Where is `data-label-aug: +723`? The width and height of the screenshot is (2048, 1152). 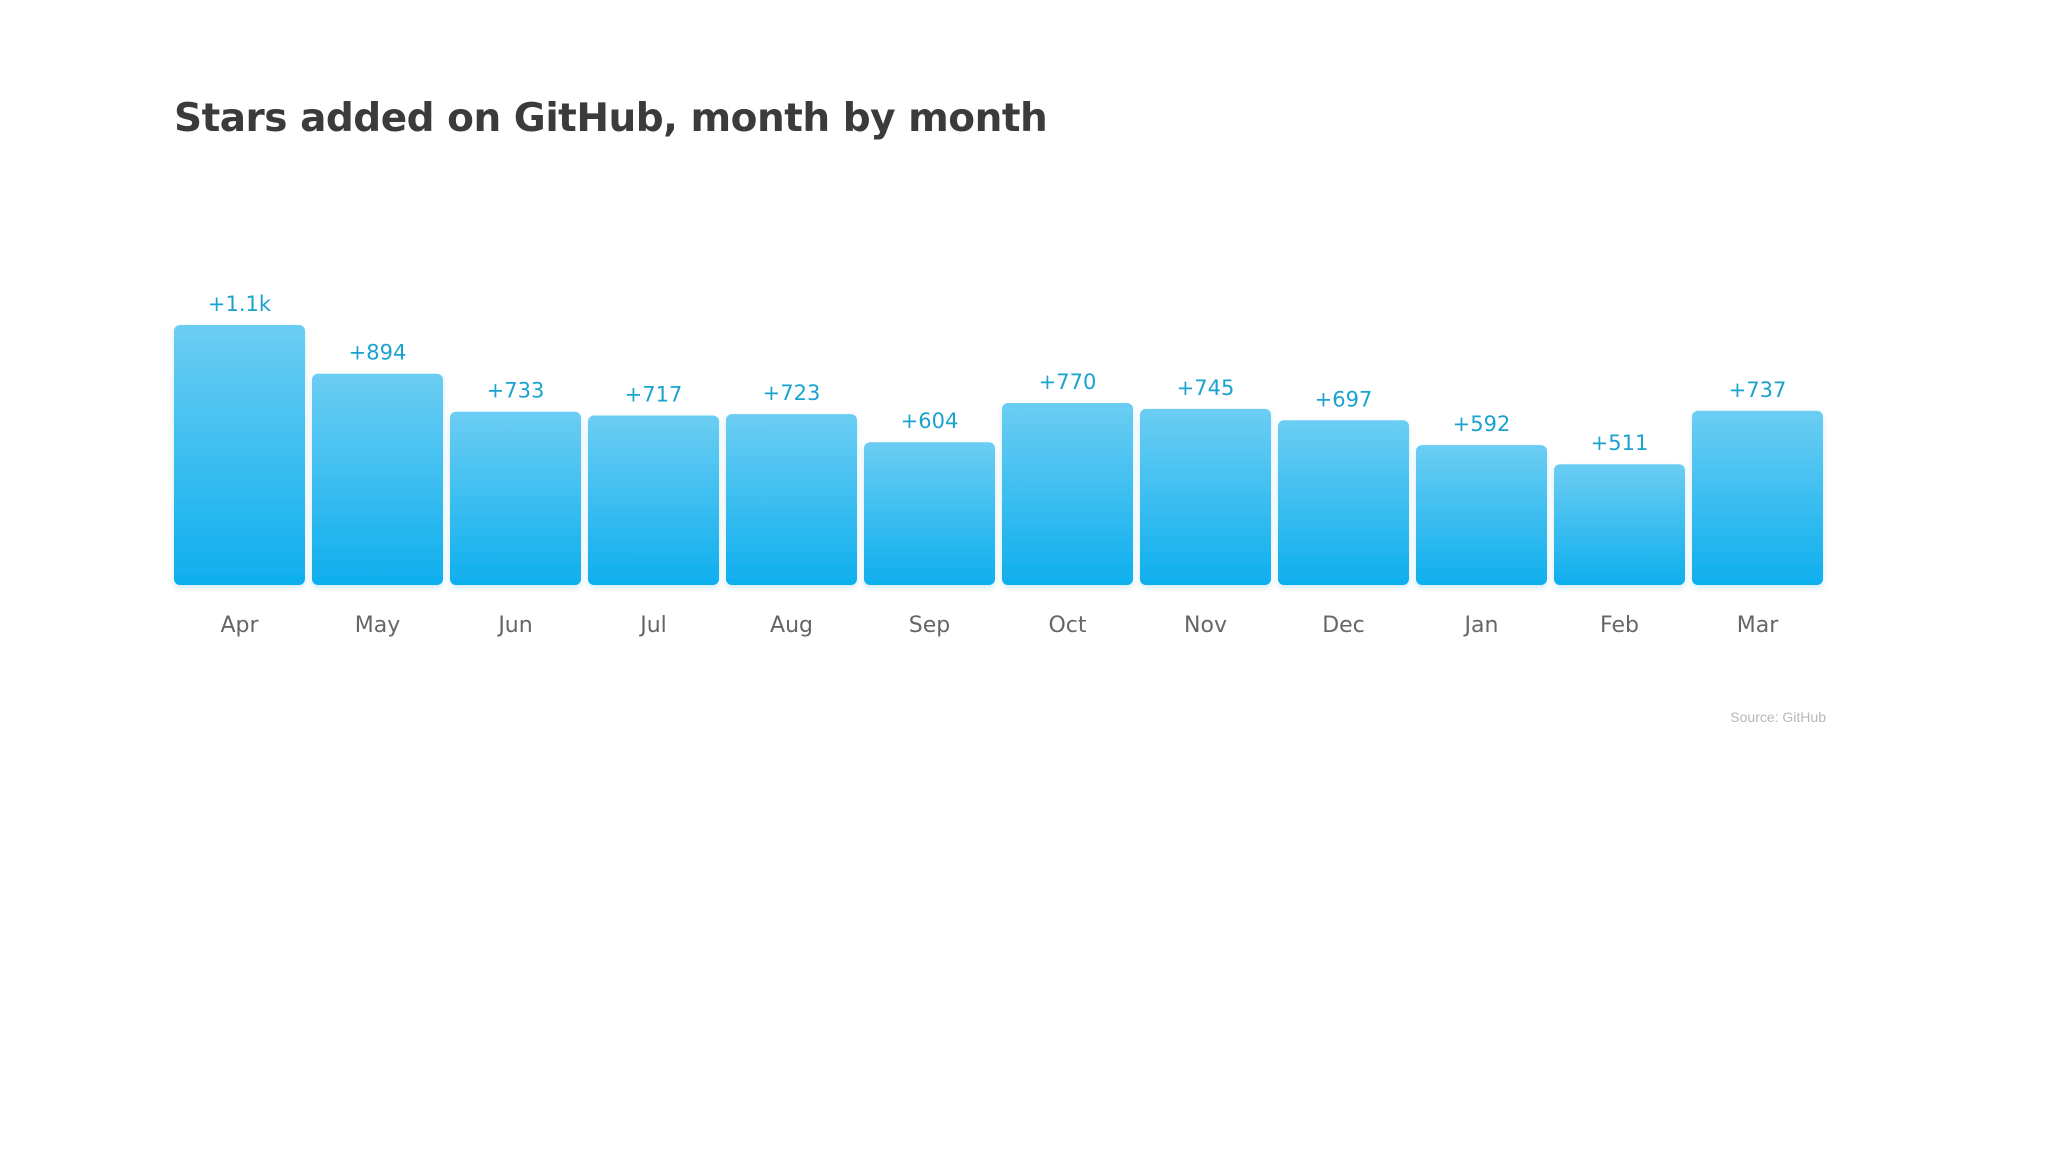
data-label-aug: +723 is located at coordinates (792, 393).